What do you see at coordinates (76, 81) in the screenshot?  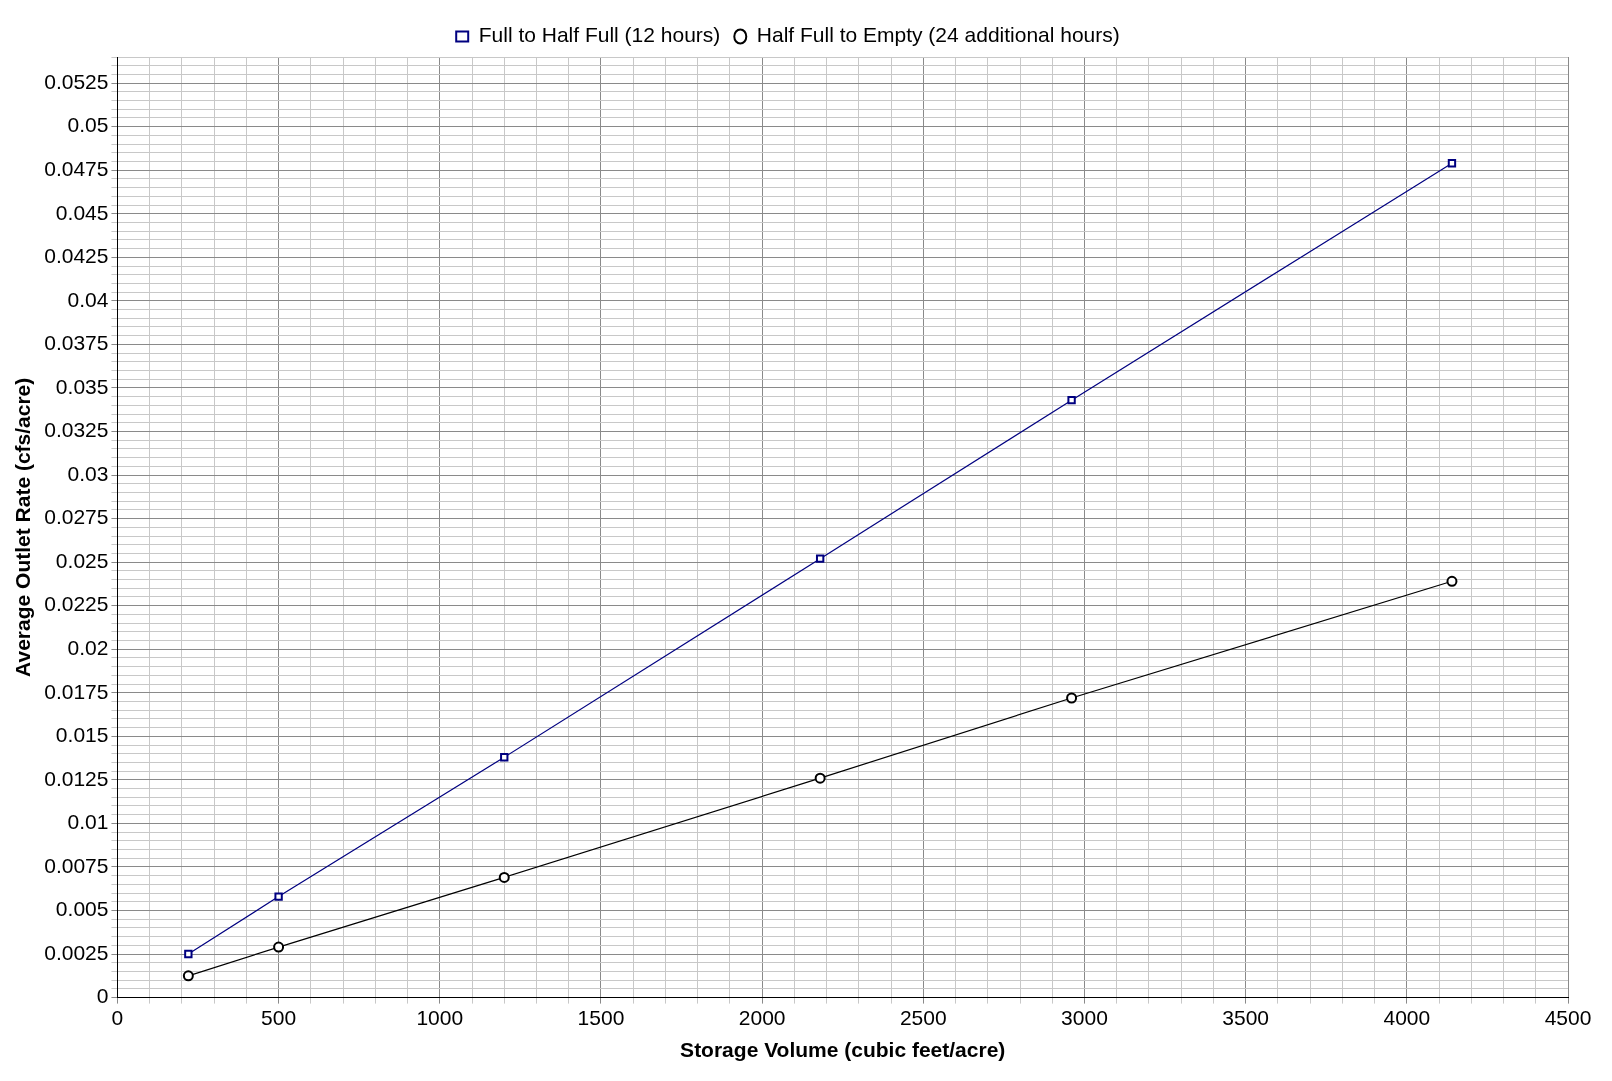 I see `y-tick-label: 0.0525` at bounding box center [76, 81].